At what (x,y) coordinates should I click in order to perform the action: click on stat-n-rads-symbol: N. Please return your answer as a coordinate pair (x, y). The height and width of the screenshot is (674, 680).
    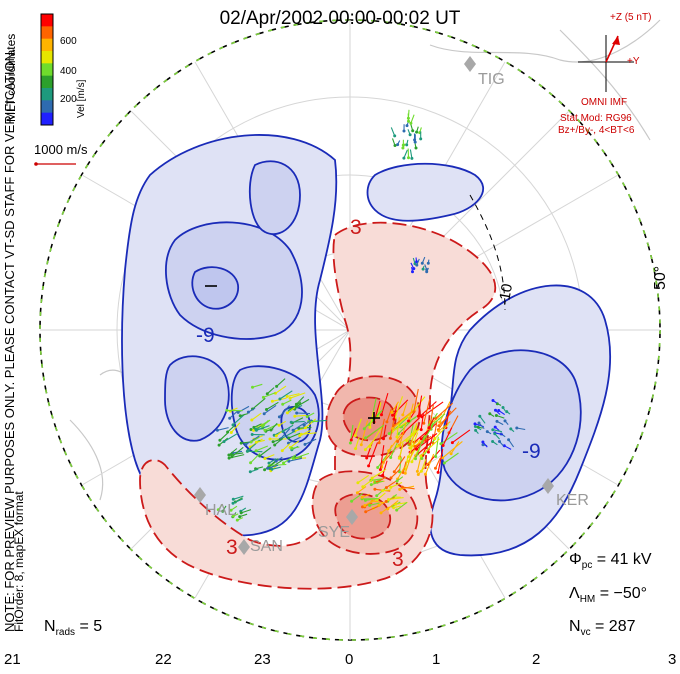
    Looking at the image, I should click on (50, 626).